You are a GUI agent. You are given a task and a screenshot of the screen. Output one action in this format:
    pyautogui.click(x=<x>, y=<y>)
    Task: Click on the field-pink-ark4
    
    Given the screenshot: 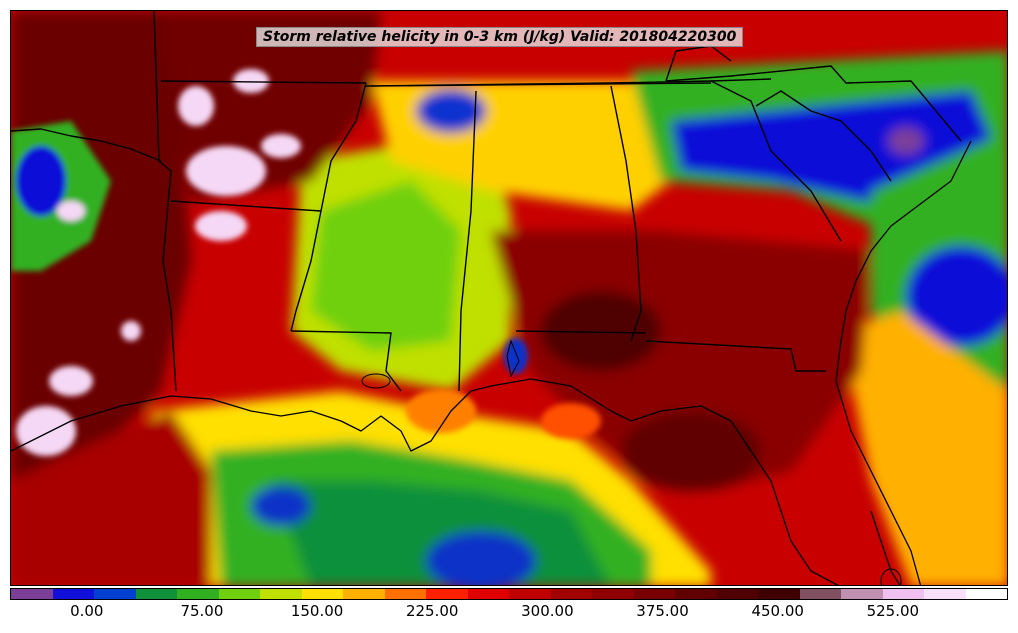 What is the action you would take?
    pyautogui.click(x=251, y=81)
    